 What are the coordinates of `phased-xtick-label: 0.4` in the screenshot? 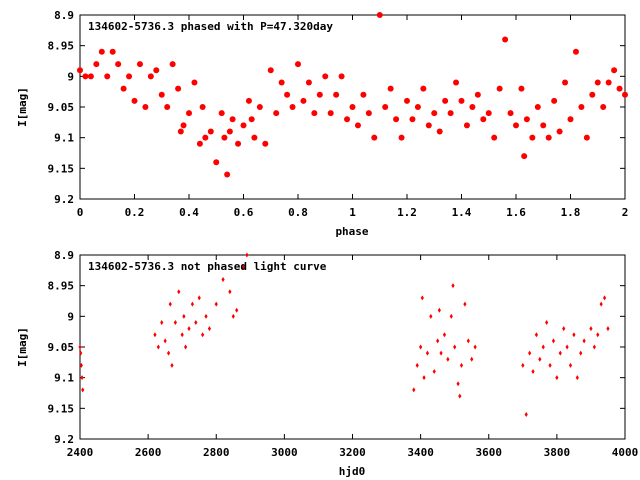 It's located at (189, 212).